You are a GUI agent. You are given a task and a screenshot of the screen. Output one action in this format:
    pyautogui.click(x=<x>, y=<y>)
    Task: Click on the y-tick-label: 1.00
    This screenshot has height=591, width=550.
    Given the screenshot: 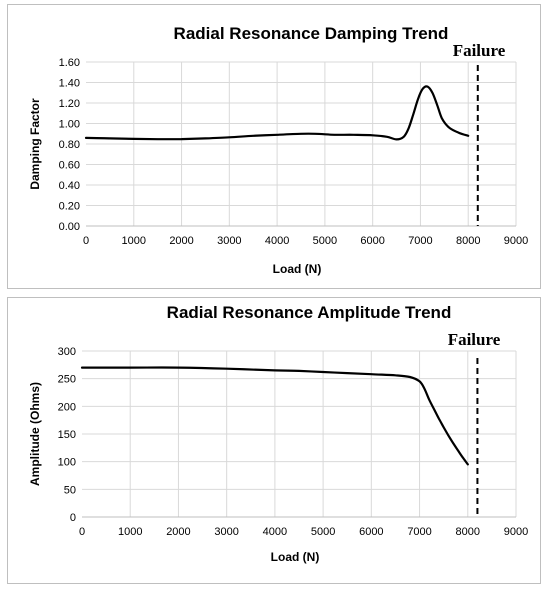 What is the action you would take?
    pyautogui.click(x=69, y=125)
    